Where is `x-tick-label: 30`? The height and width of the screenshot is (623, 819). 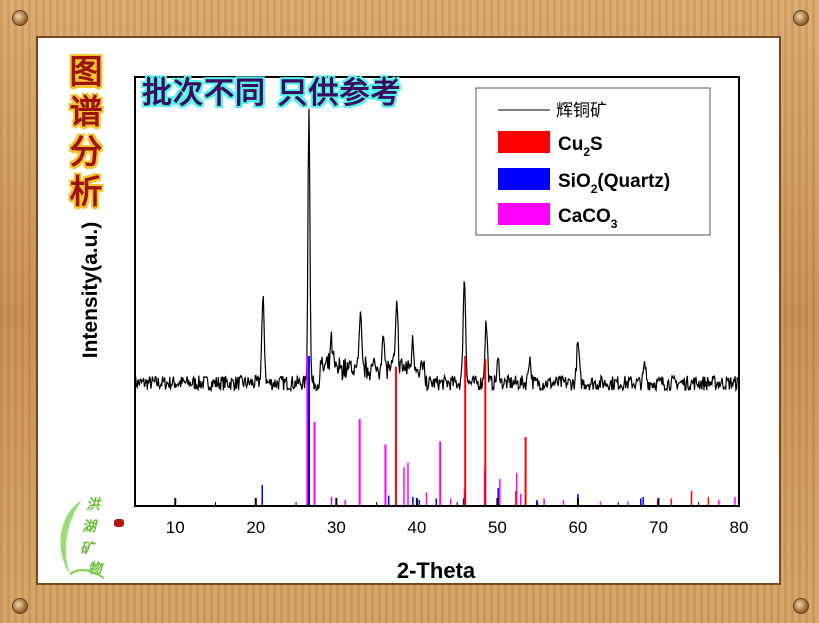
x-tick-label: 30 is located at coordinates (336, 527).